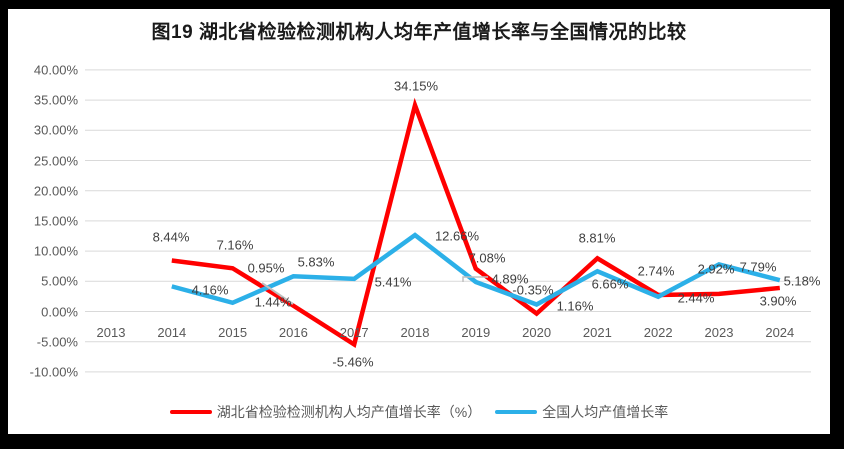 This screenshot has width=844, height=449. Describe the element at coordinates (59, 281) in the screenshot. I see `y-axis-label: 5.00%` at that location.